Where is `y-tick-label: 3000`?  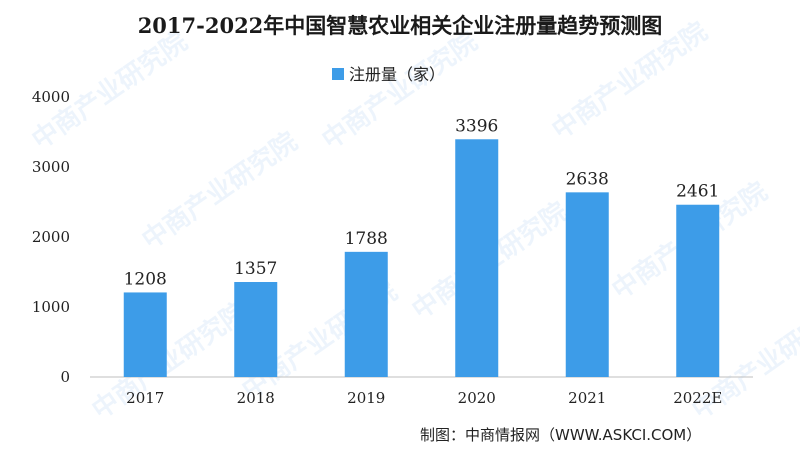 y-tick-label: 3000 is located at coordinates (51, 167).